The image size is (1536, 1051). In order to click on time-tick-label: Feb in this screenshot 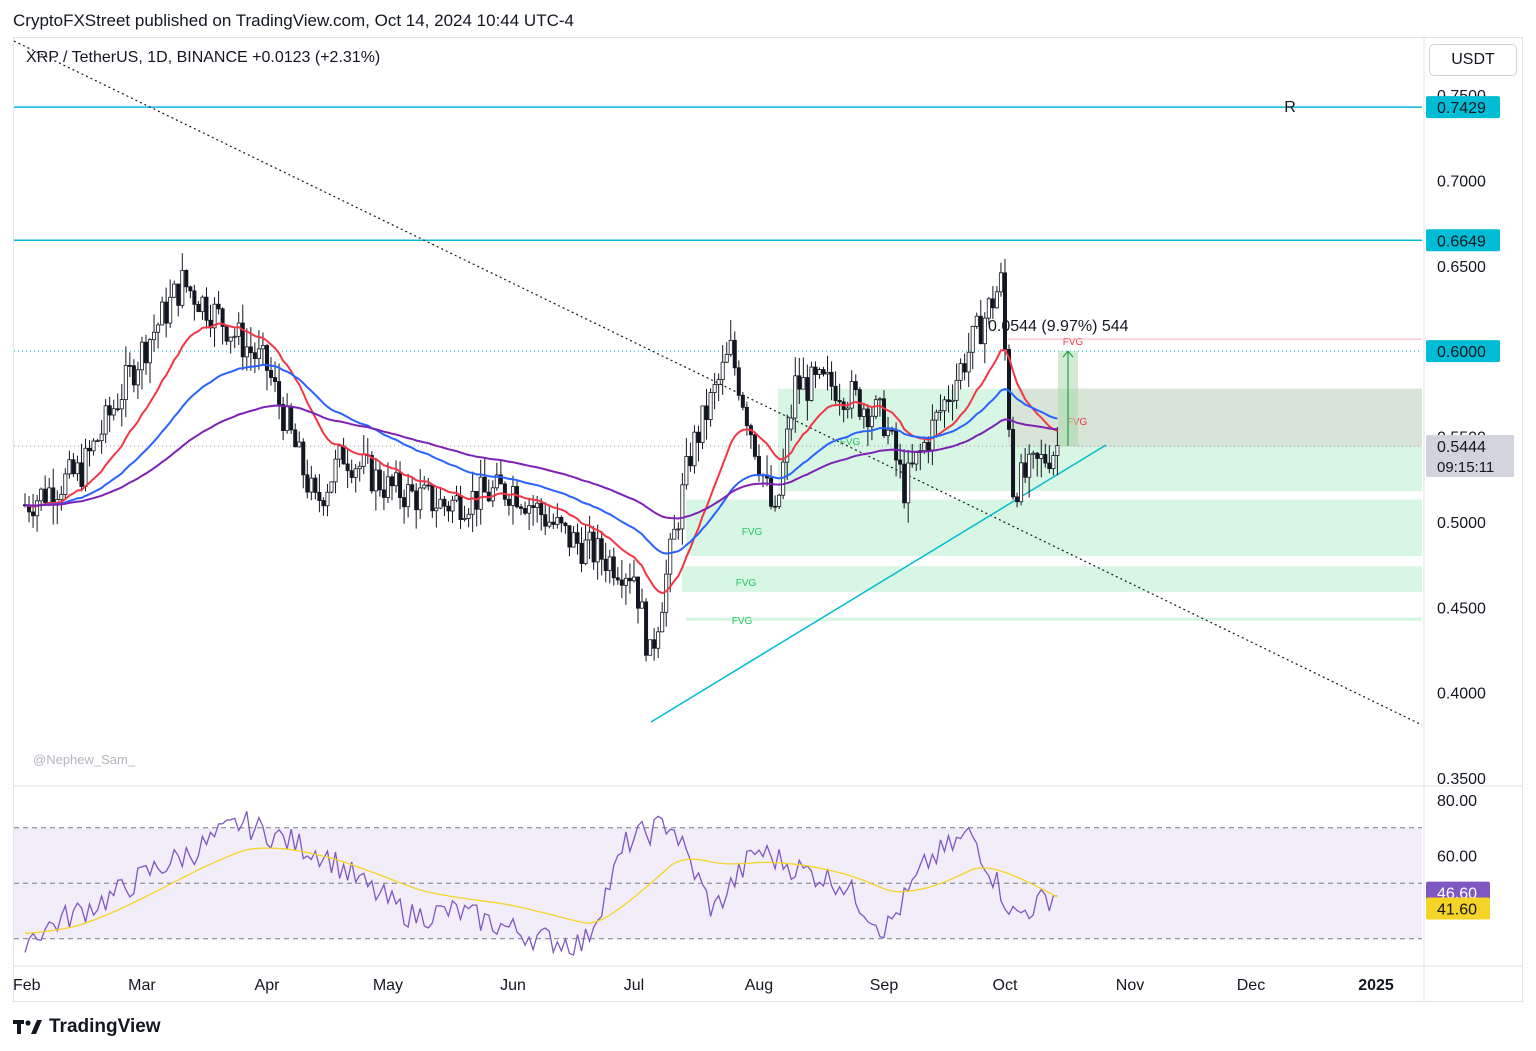, I will do `click(27, 985)`.